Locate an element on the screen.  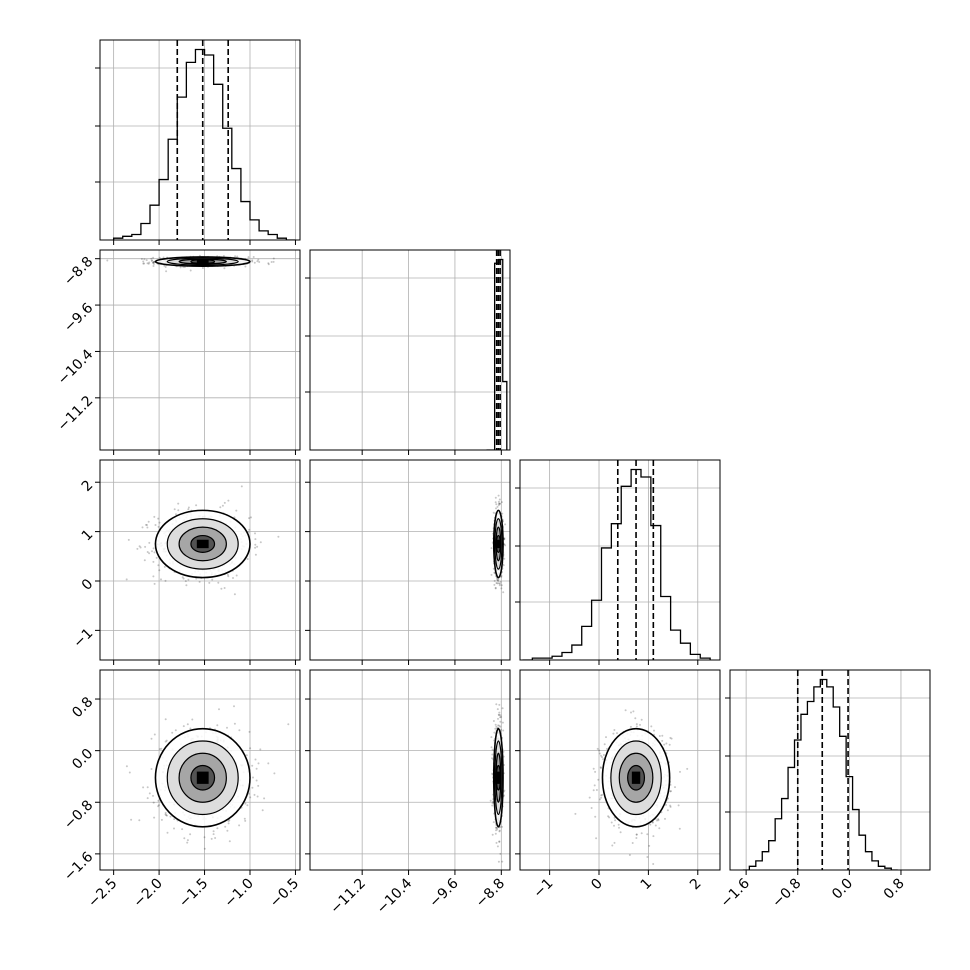
x-tick-label: −11.2 is located at coordinates (348, 897).